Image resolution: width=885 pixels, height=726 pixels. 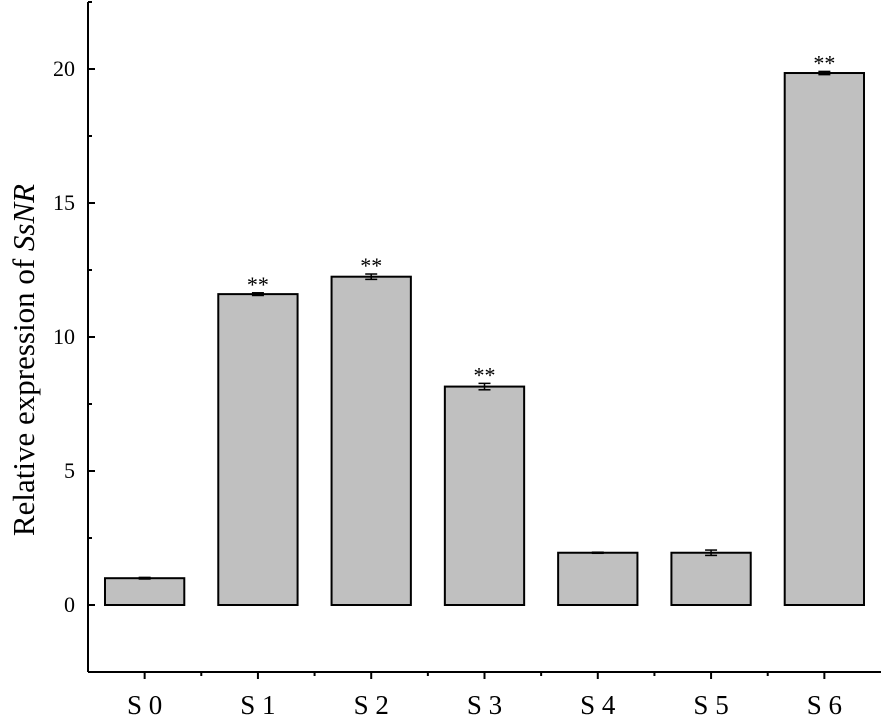 I want to click on x-tick-label: S 6, so click(x=824, y=705).